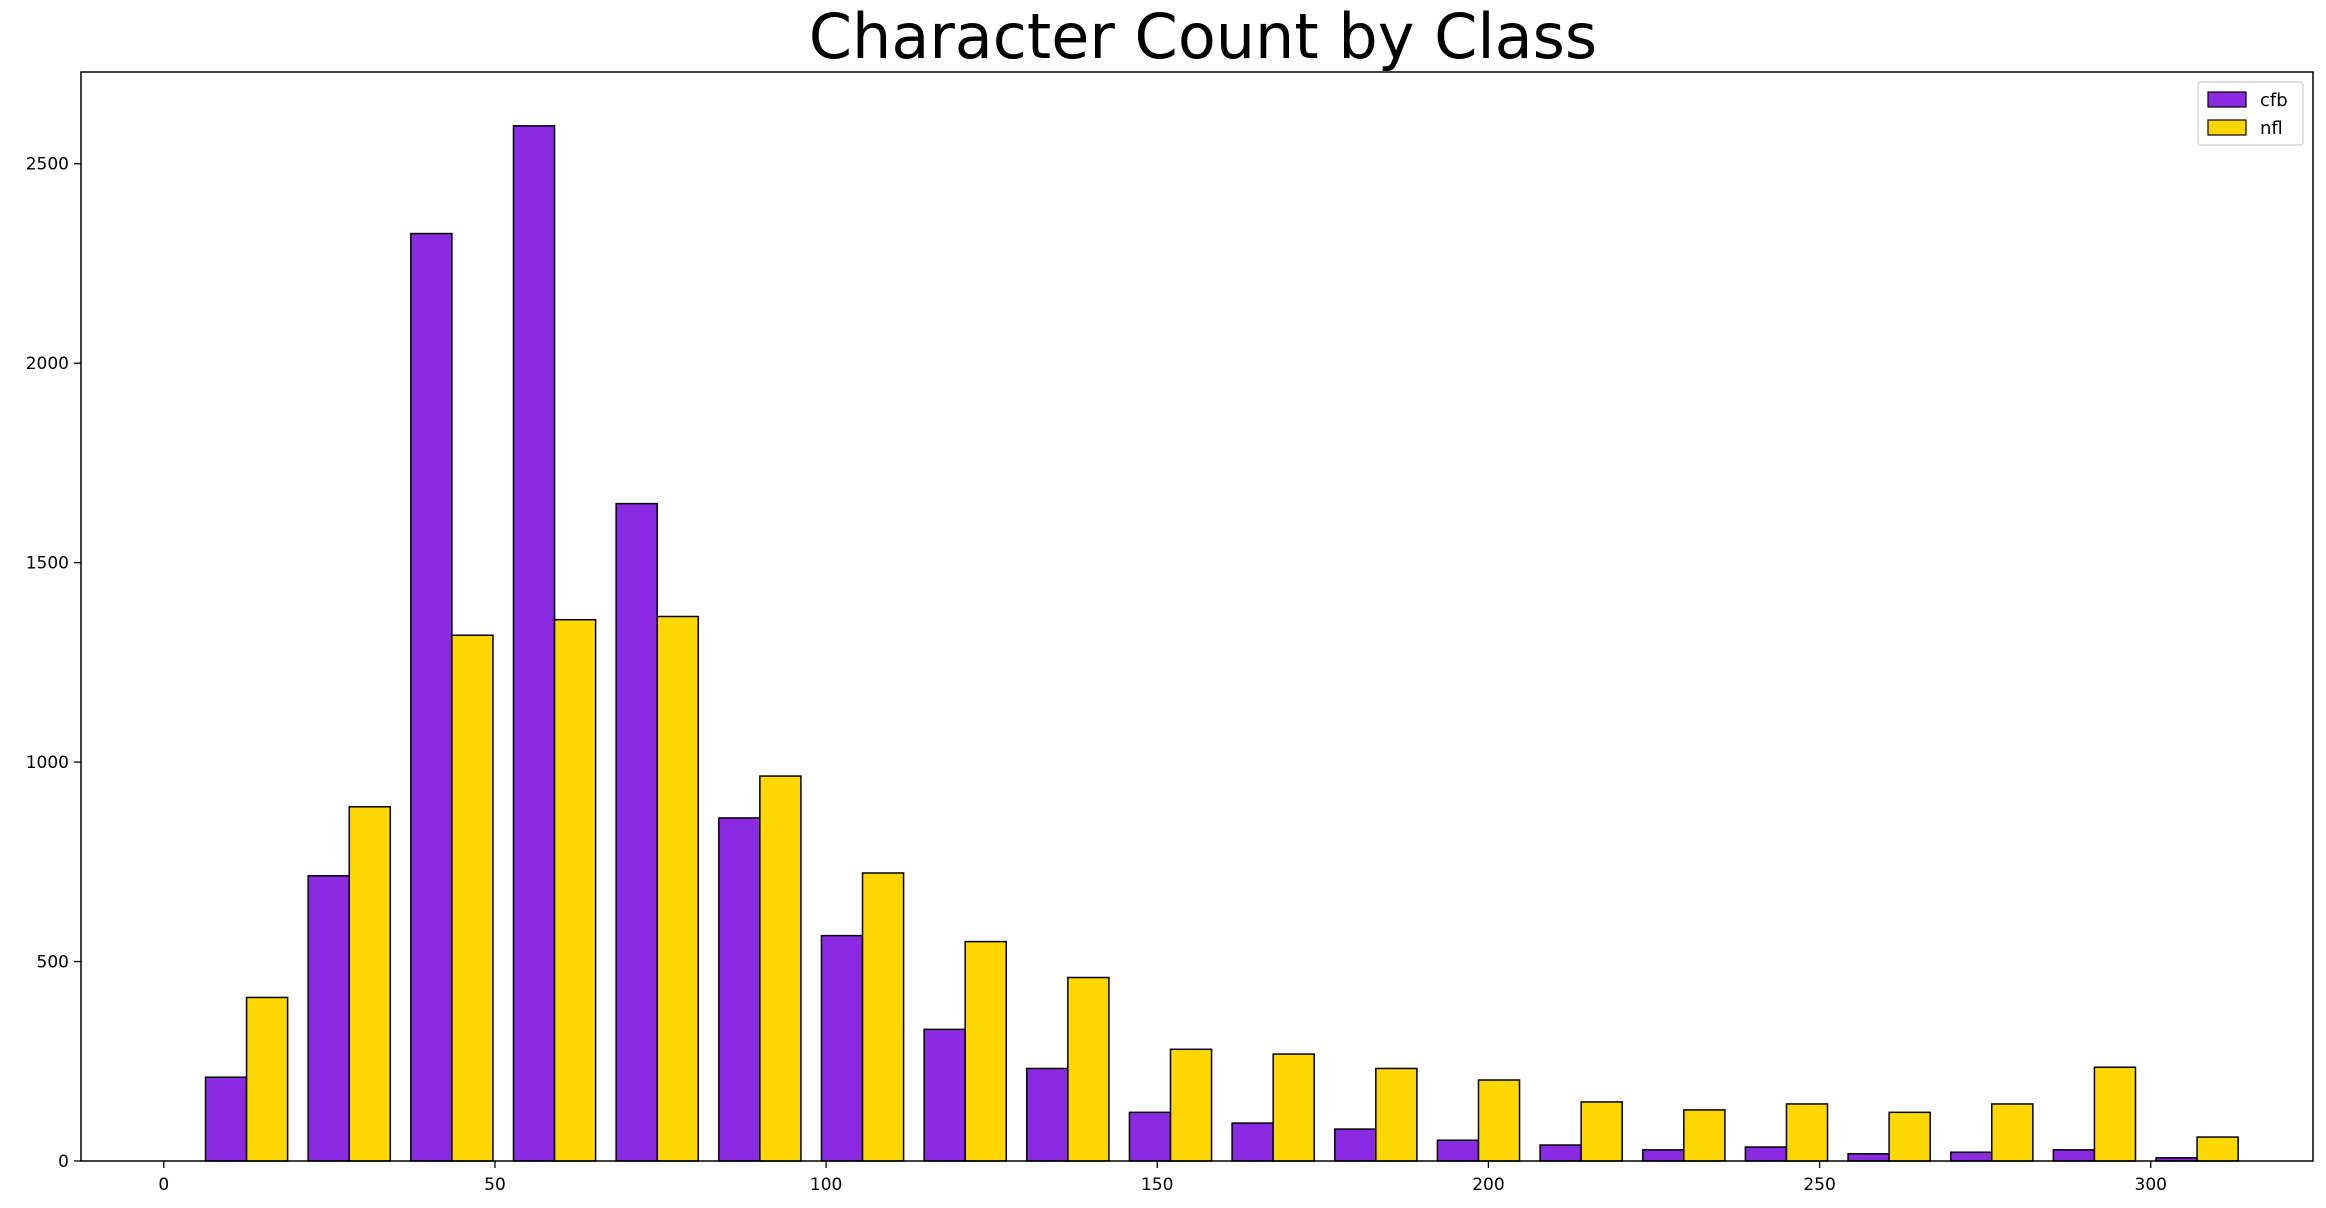 The image size is (2326, 1208). I want to click on legend-label-cfb: cfb, so click(2274, 100).